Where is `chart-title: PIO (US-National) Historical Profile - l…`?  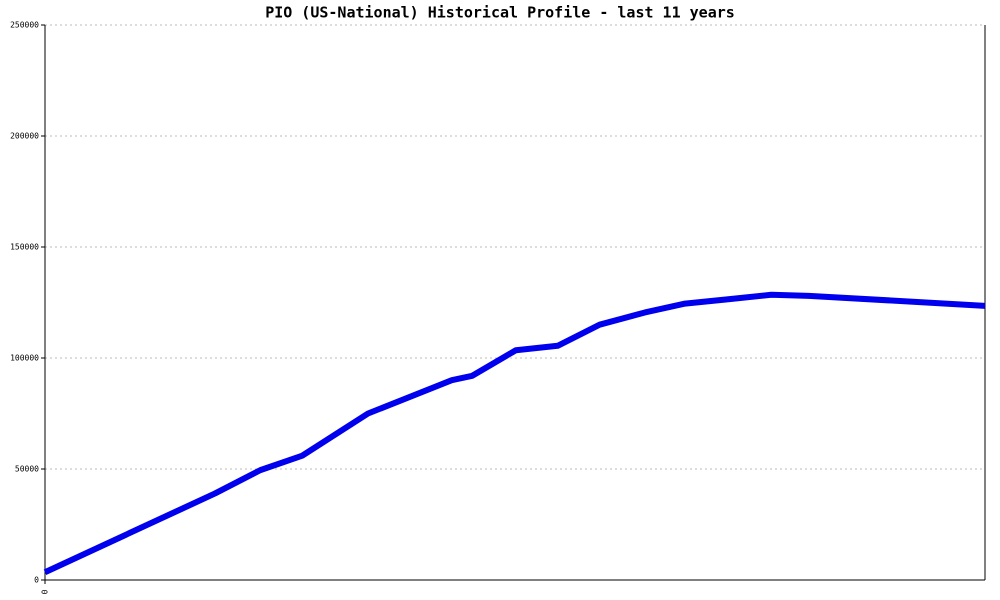 chart-title: PIO (US-National) Historical Profile - l… is located at coordinates (500, 13).